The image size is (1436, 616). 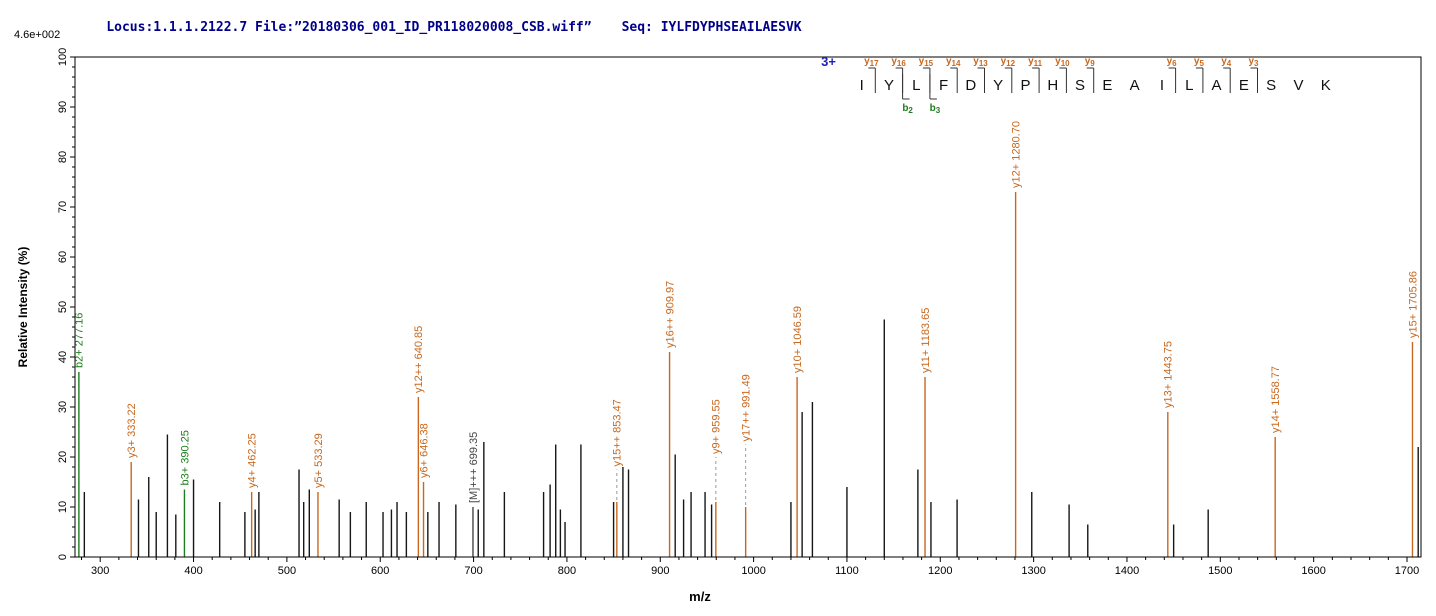 I want to click on peak-label: y4+ 462.25, so click(x=253, y=460).